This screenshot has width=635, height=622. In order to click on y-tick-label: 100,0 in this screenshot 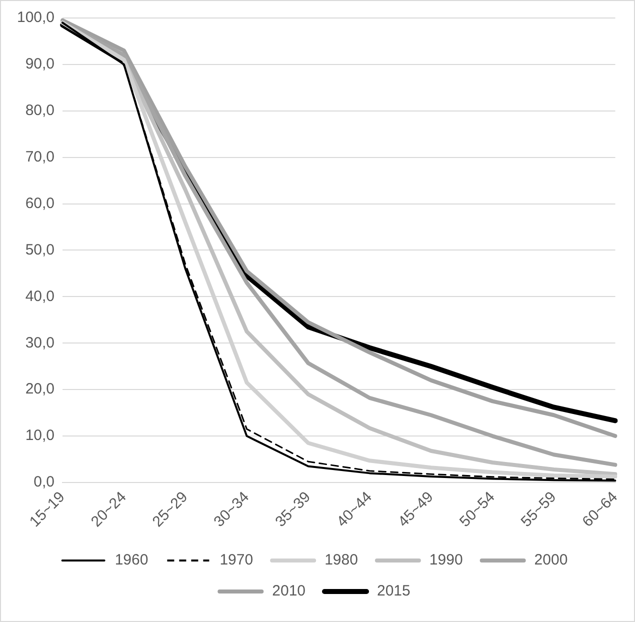, I will do `click(35, 17)`.